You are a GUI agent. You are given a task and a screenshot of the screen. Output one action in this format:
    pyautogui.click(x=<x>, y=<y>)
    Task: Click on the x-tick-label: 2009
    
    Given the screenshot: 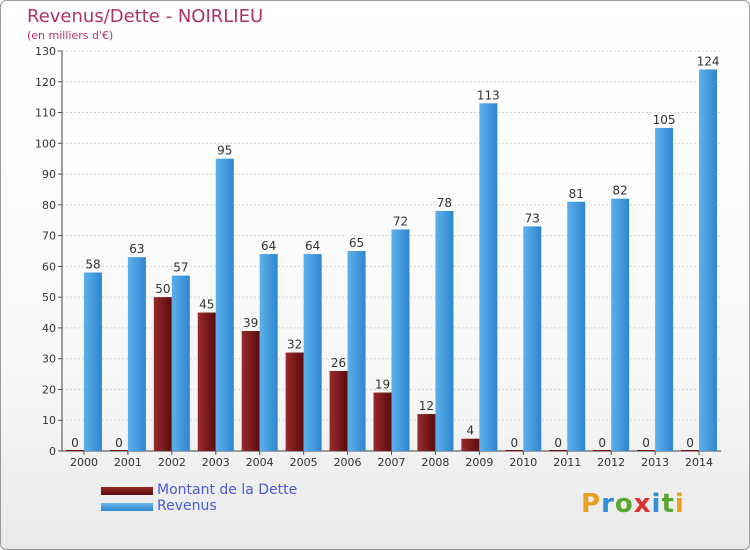 What is the action you would take?
    pyautogui.click(x=479, y=462)
    